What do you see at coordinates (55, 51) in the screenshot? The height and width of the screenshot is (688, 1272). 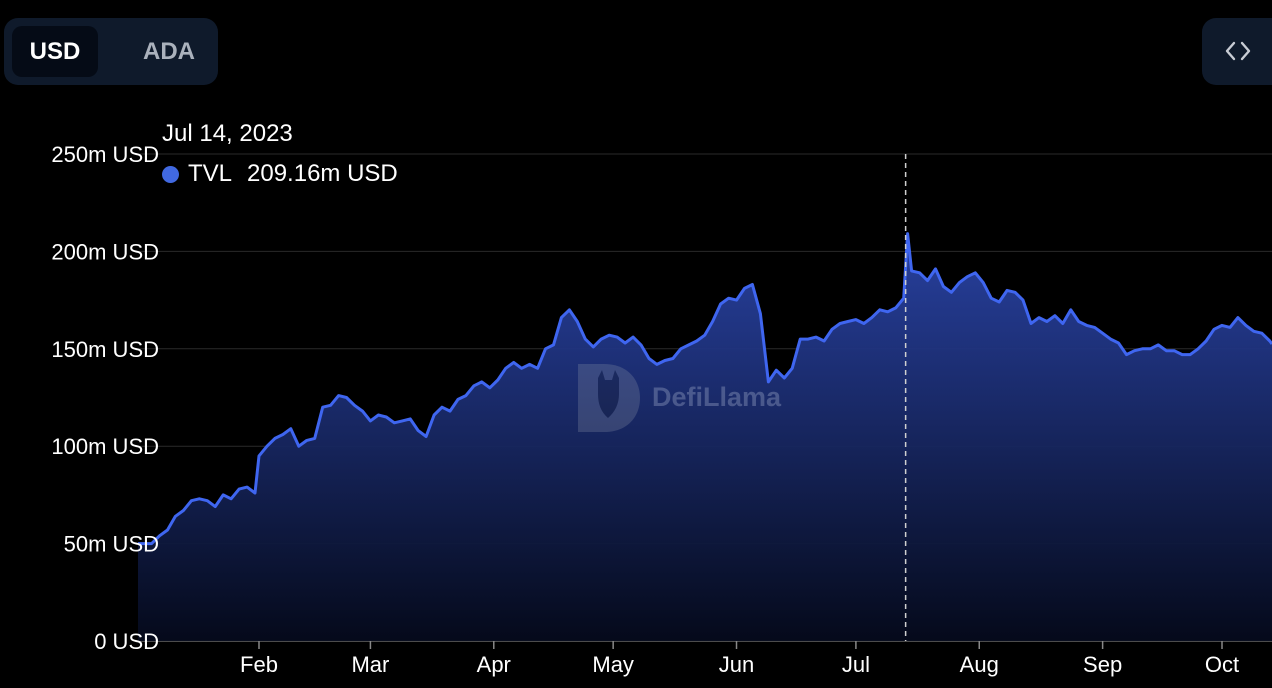 I see `usd-option: USD` at bounding box center [55, 51].